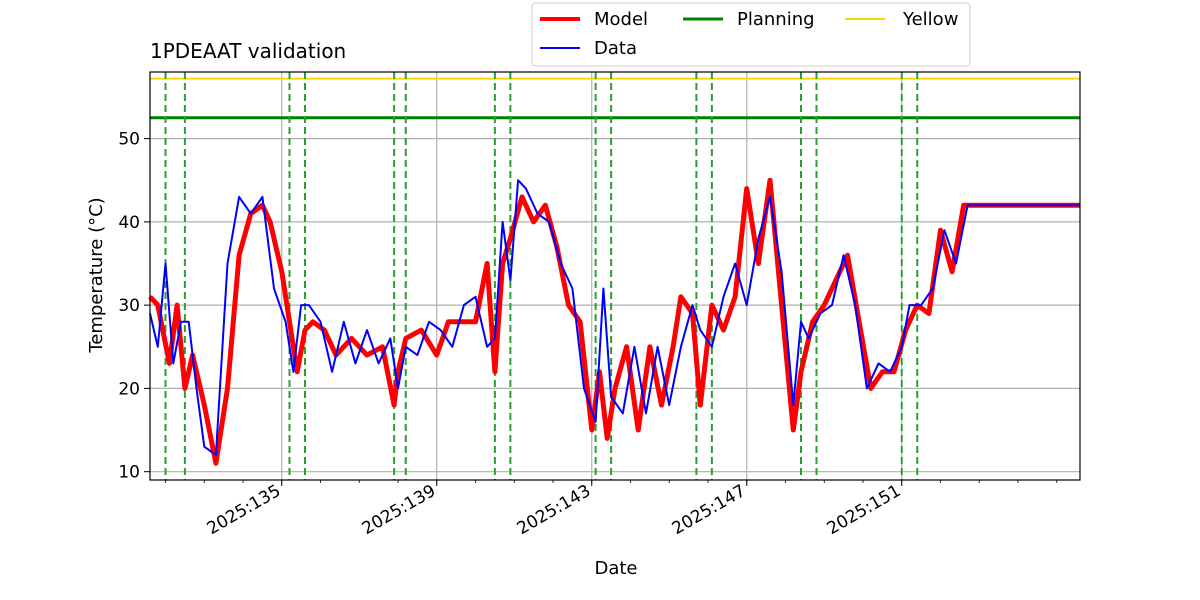 The height and width of the screenshot is (600, 1200). I want to click on y-tick-label: 20, so click(129, 389).